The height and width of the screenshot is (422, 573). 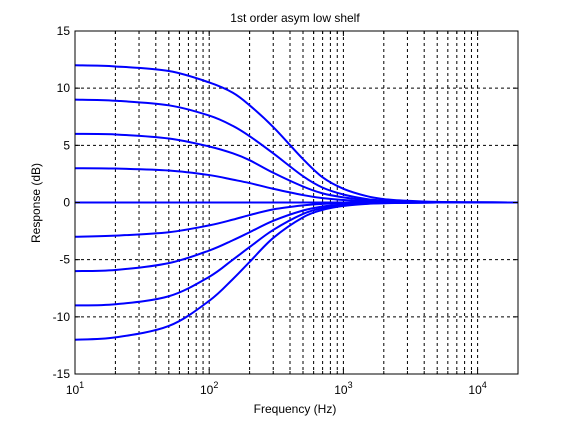 What do you see at coordinates (295, 18) in the screenshot?
I see `chart-title: 1st order asym low shelf` at bounding box center [295, 18].